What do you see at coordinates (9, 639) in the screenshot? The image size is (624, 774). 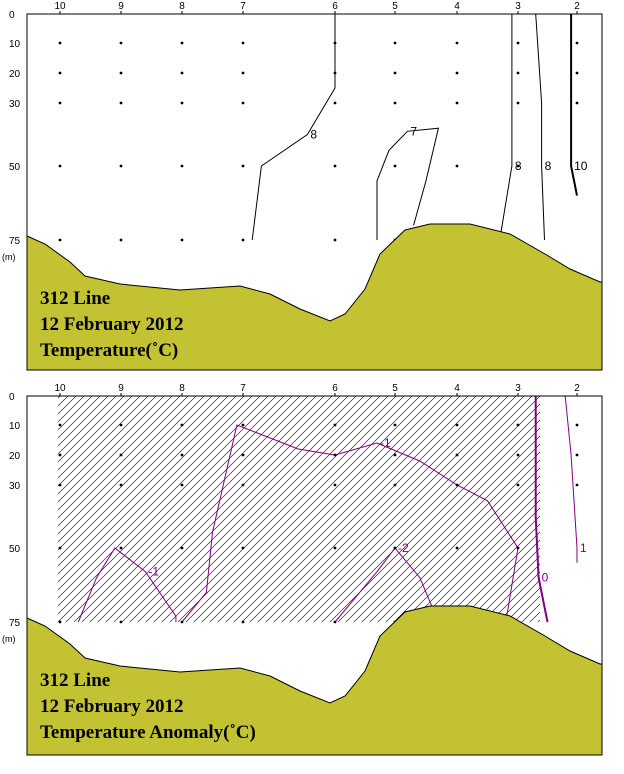 I see `y-axis-unit: (m)` at bounding box center [9, 639].